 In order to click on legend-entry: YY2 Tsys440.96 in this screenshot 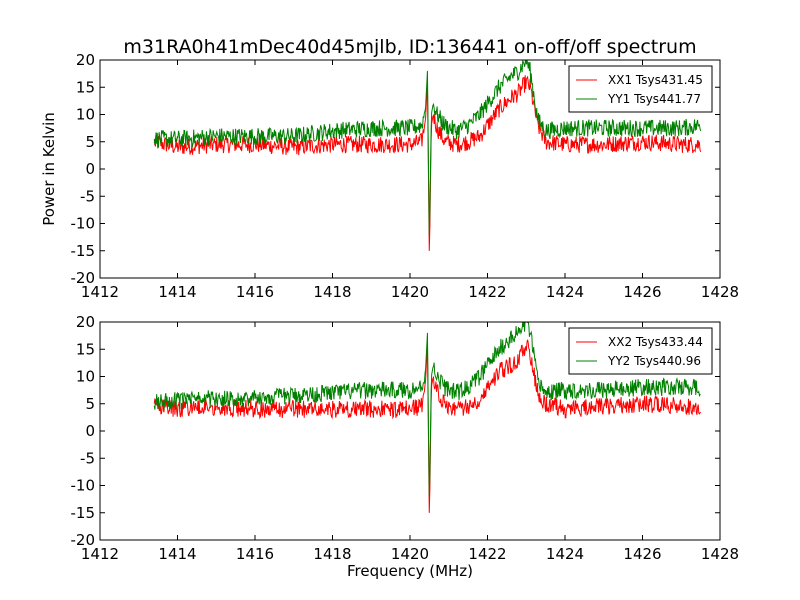, I will do `click(654, 361)`.